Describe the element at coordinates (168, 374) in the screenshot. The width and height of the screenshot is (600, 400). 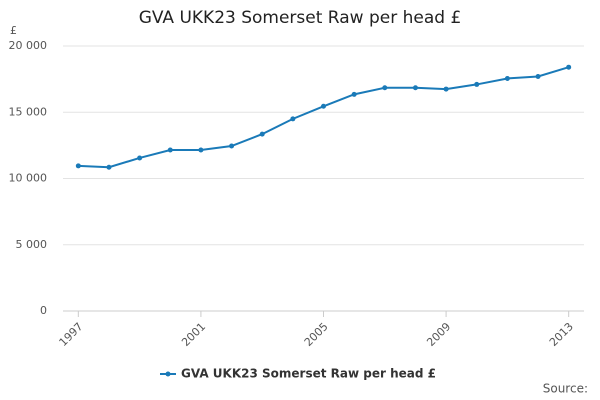
I see `legend-marker` at that location.